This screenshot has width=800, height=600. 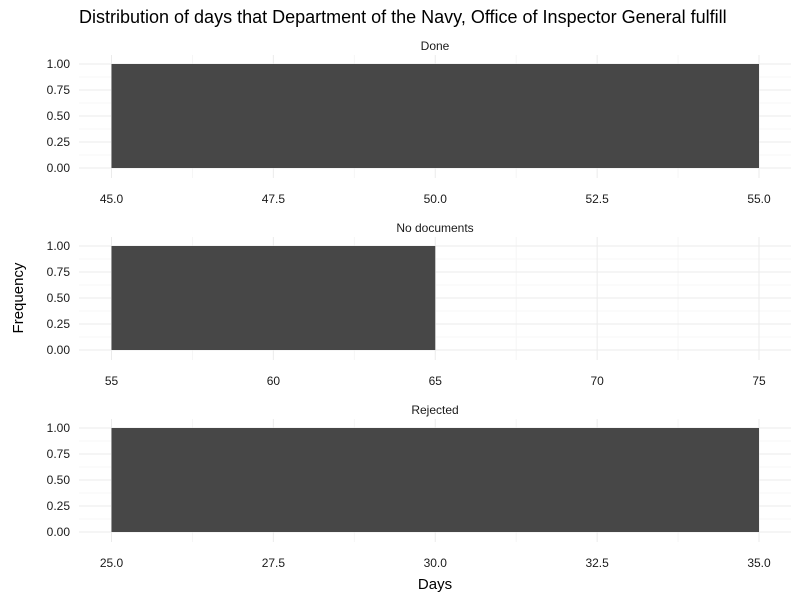 What do you see at coordinates (274, 381) in the screenshot?
I see `x-tick-label: 60` at bounding box center [274, 381].